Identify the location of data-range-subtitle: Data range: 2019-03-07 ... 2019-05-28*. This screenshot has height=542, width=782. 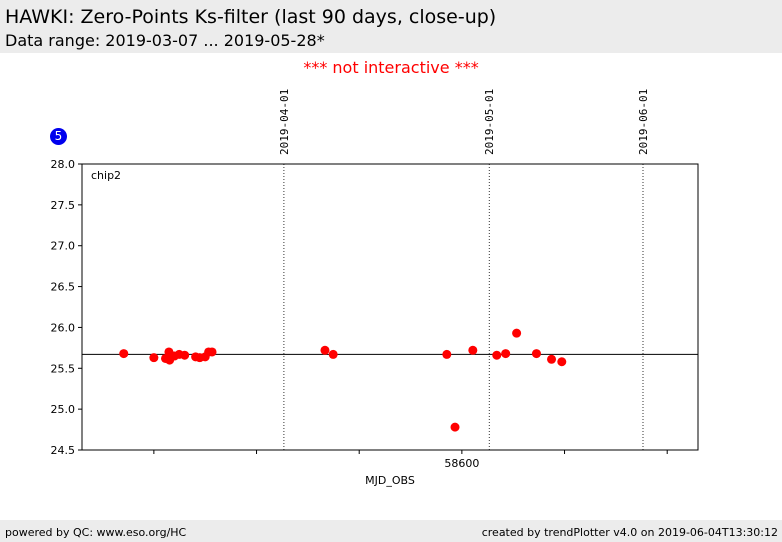
(165, 40).